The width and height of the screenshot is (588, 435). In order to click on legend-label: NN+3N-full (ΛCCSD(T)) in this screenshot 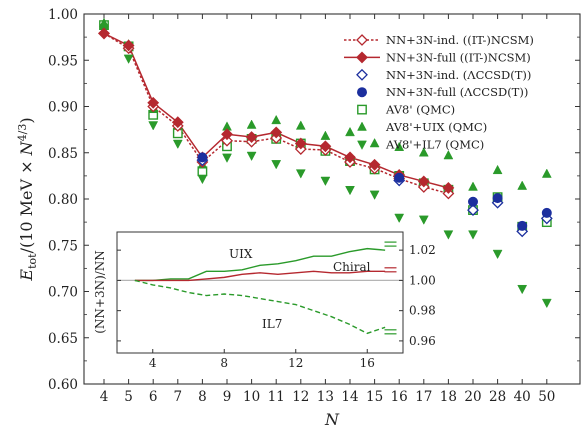, I will do `click(457, 92)`.